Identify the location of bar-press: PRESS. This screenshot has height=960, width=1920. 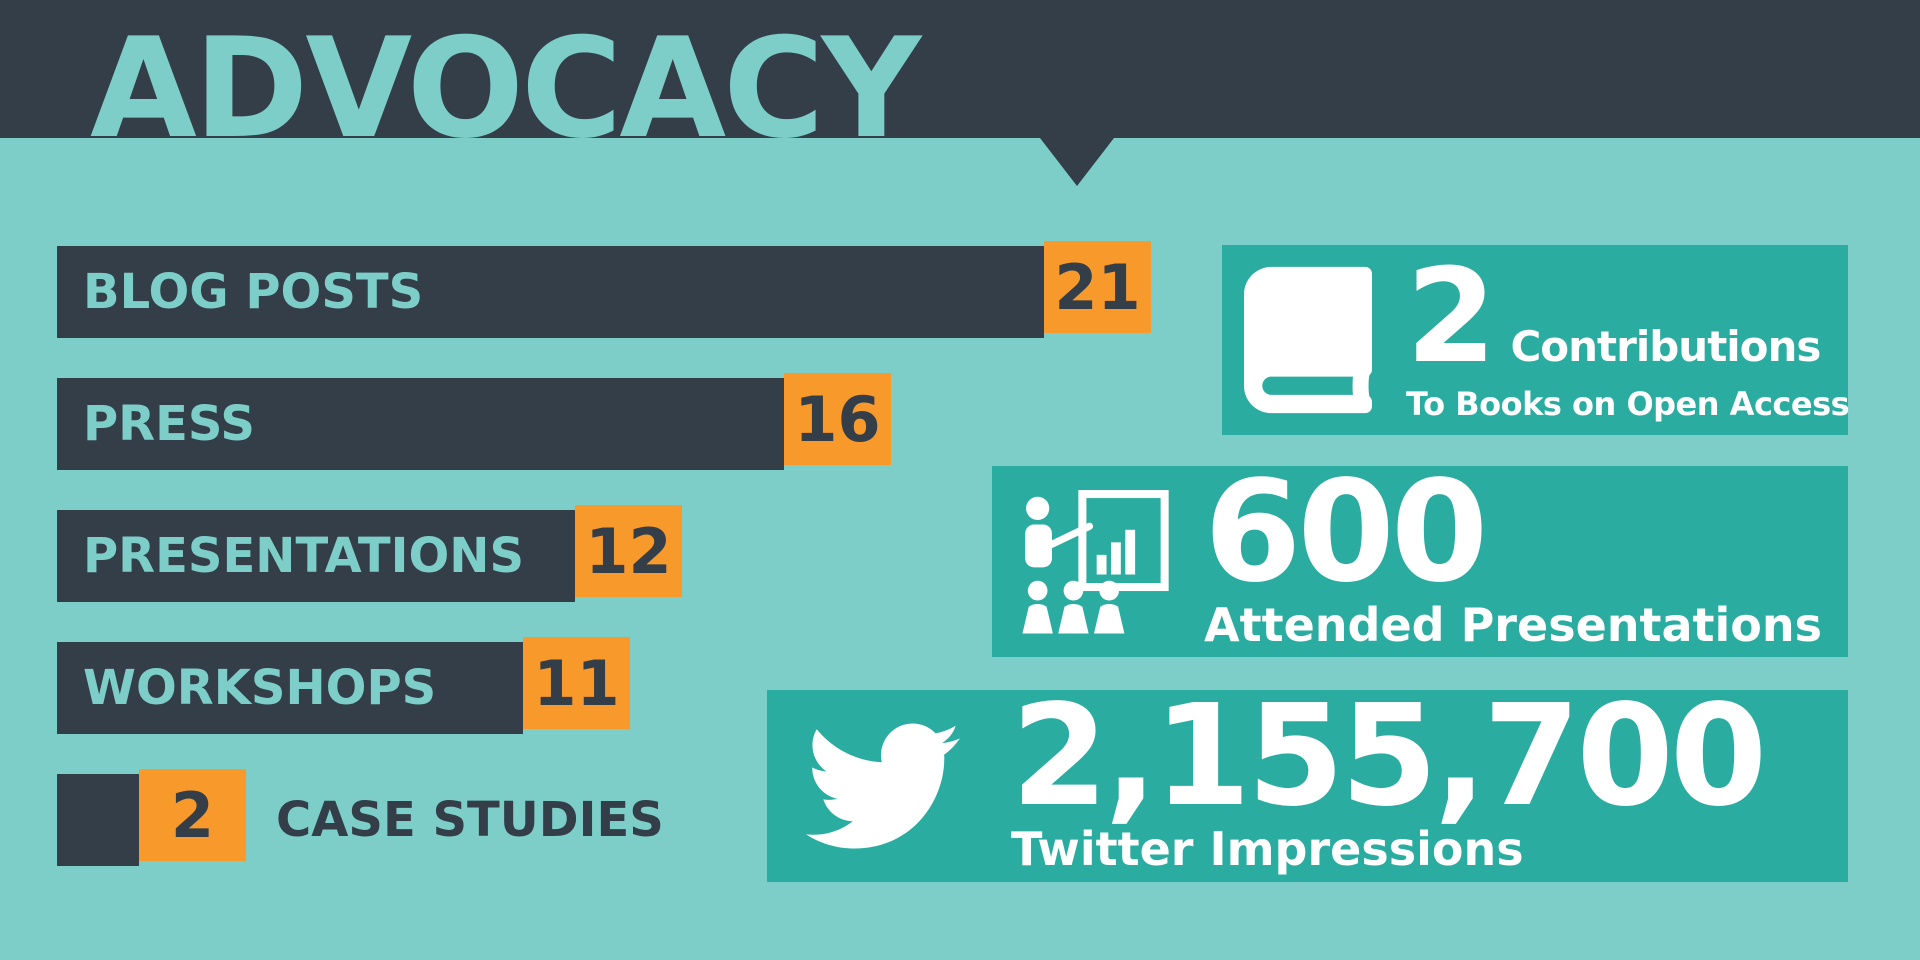
(420, 424).